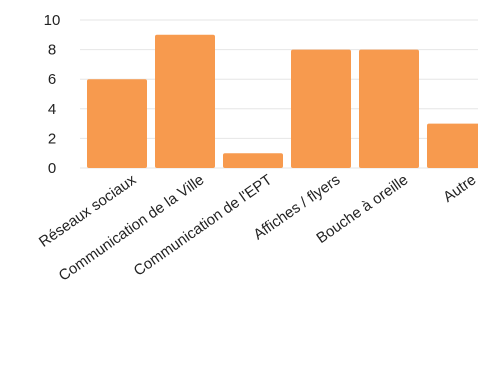  What do you see at coordinates (52, 94) in the screenshot?
I see `y-axis-ticks: 0 2 4 6 8 10` at bounding box center [52, 94].